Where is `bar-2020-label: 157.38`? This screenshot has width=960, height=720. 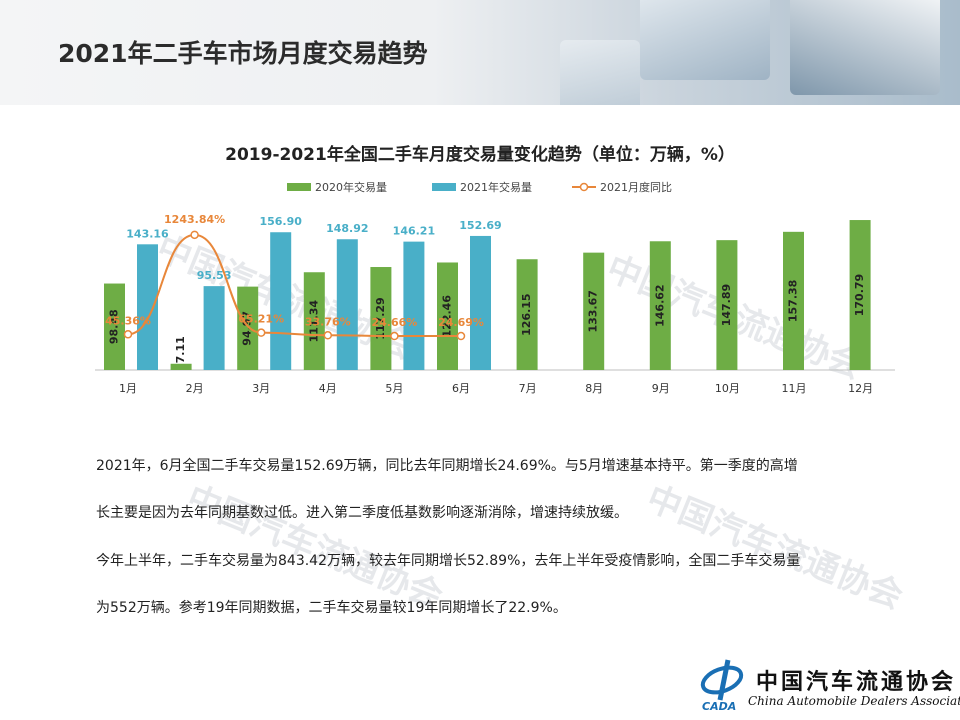
bar-2020-label: 157.38 is located at coordinates (793, 301).